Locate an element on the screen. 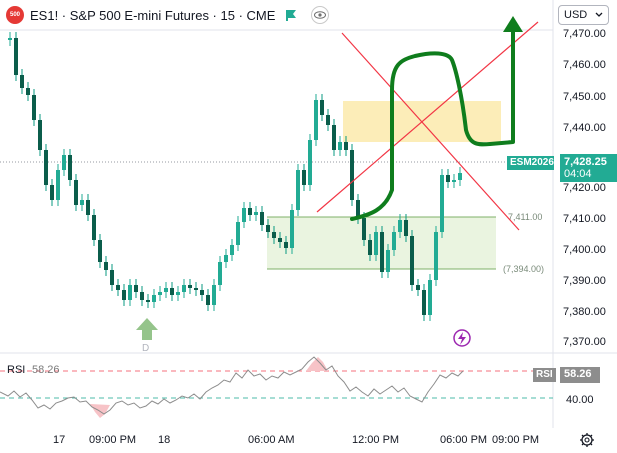  time-axis-label: 17 is located at coordinates (59, 440).